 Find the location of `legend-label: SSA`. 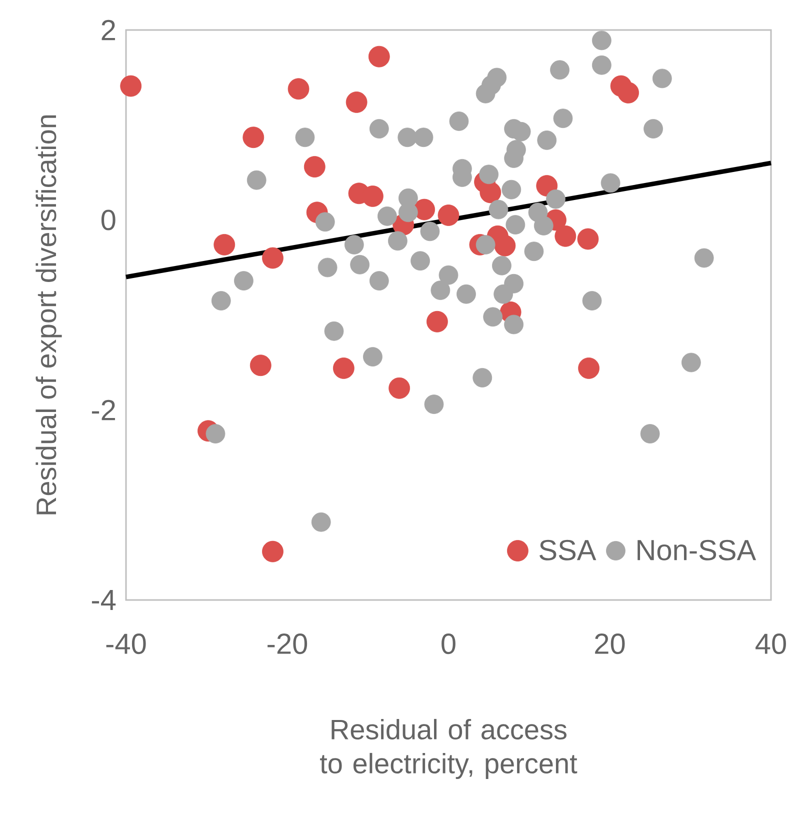

legend-label: SSA is located at coordinates (568, 550).